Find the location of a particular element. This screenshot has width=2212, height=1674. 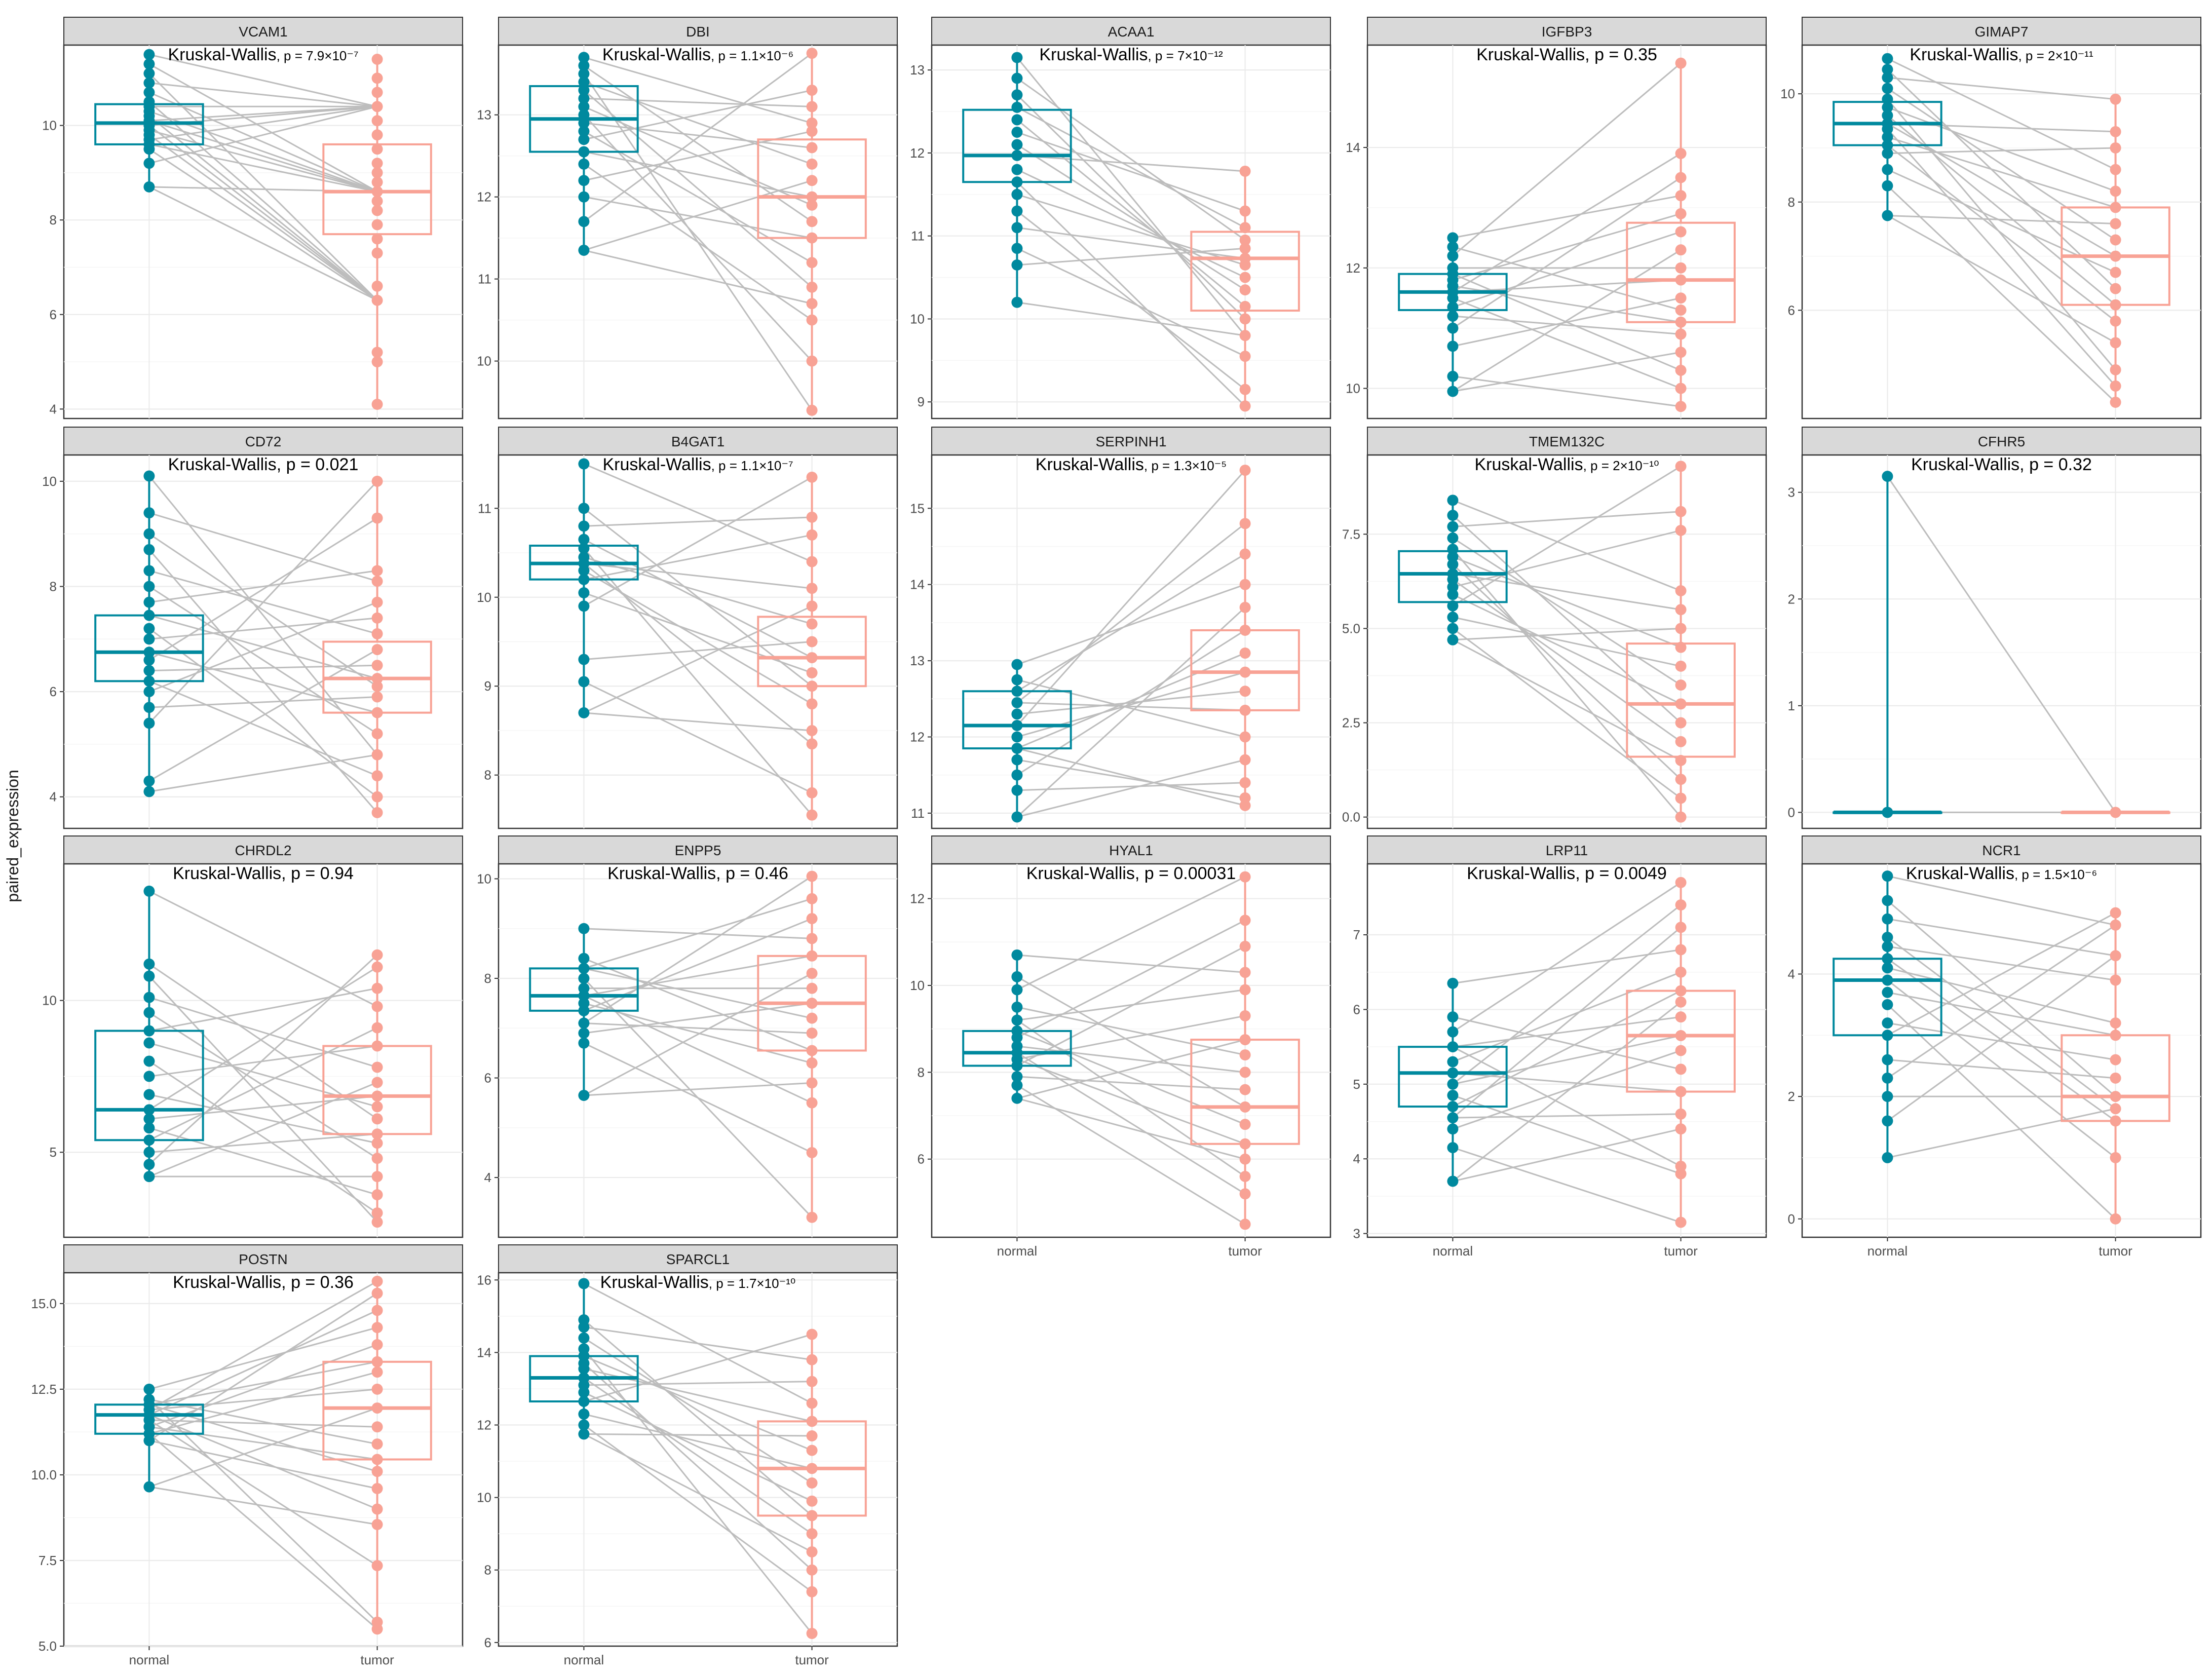

panel-chrdl2: CHRDL2 5 10 Kruskal-Wallis, p = 0.94 is located at coordinates (253, 1036).